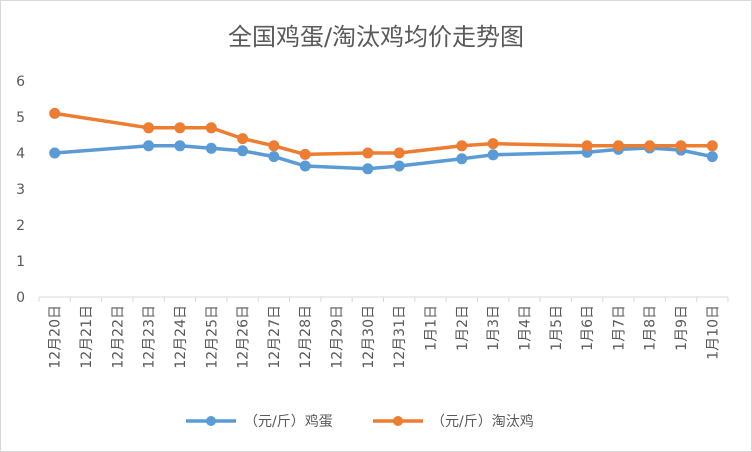  What do you see at coordinates (525, 328) in the screenshot?
I see `x-tick-label: 1月4日` at bounding box center [525, 328].